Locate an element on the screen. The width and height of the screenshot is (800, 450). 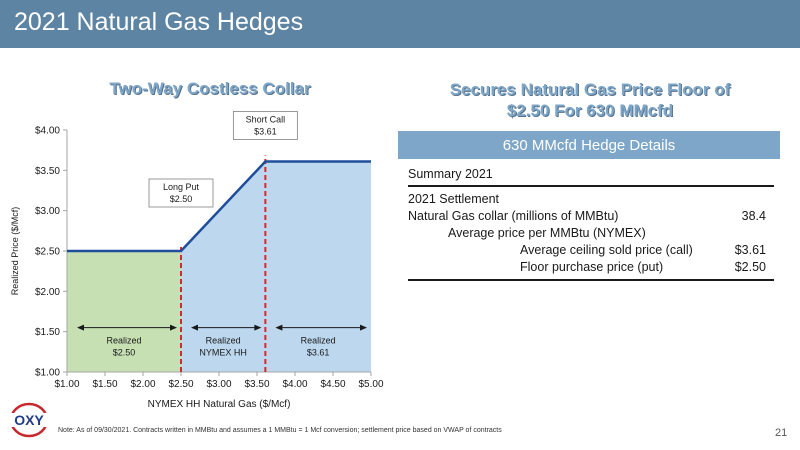
settlement-label: 2021 Settlement is located at coordinates (454, 199).